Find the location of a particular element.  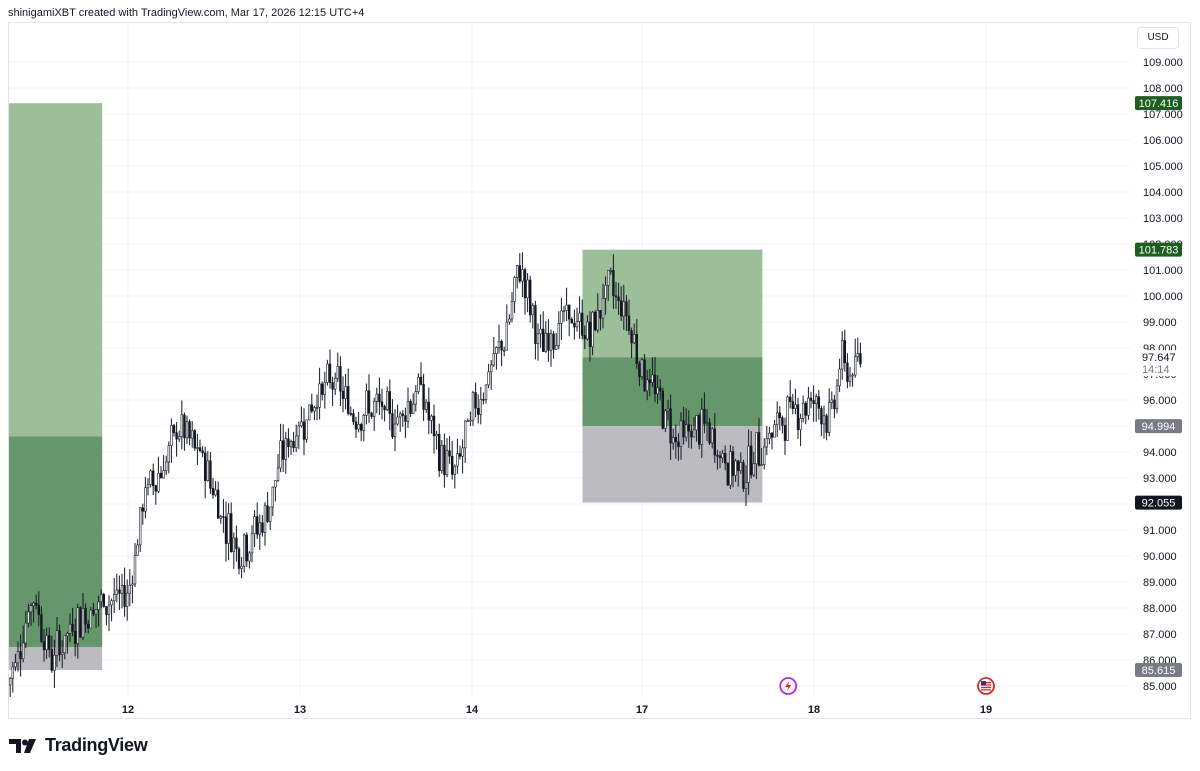

price-label: 85.615 is located at coordinates (1158, 670).